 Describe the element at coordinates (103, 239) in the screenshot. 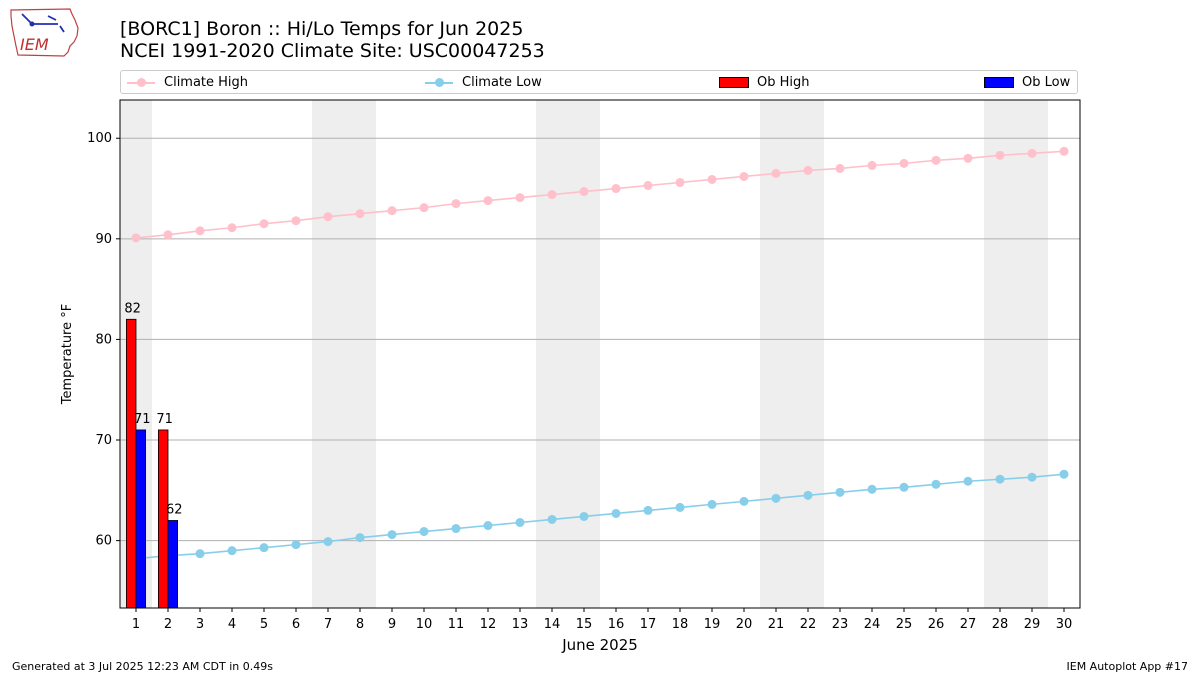

I see `y-tick-label: 90` at that location.